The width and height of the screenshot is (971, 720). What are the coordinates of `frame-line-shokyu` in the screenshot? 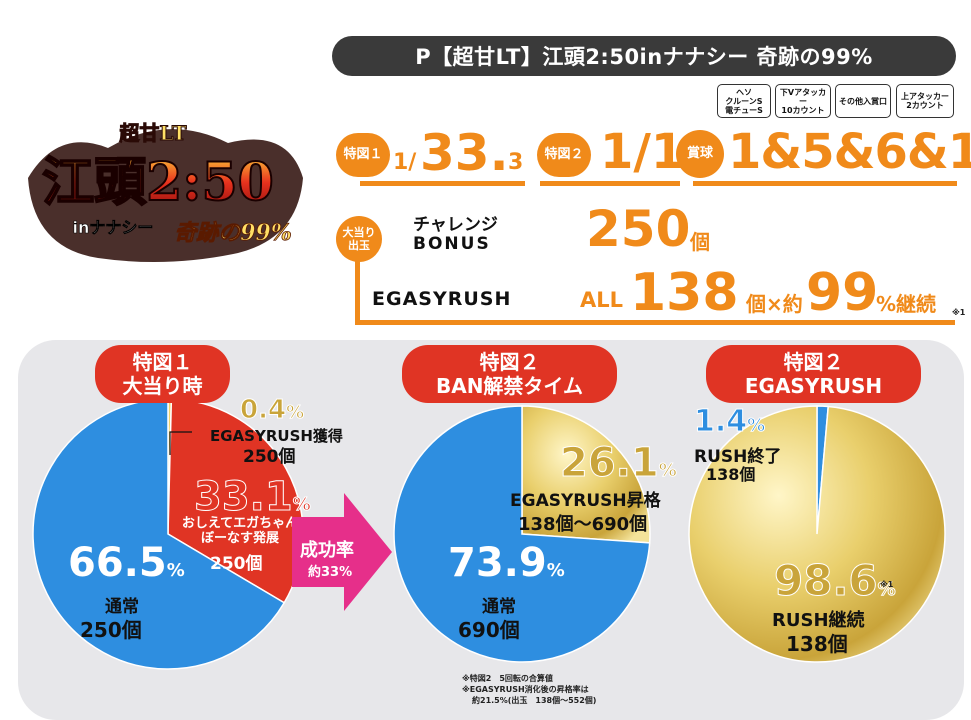 It's located at (825, 183).